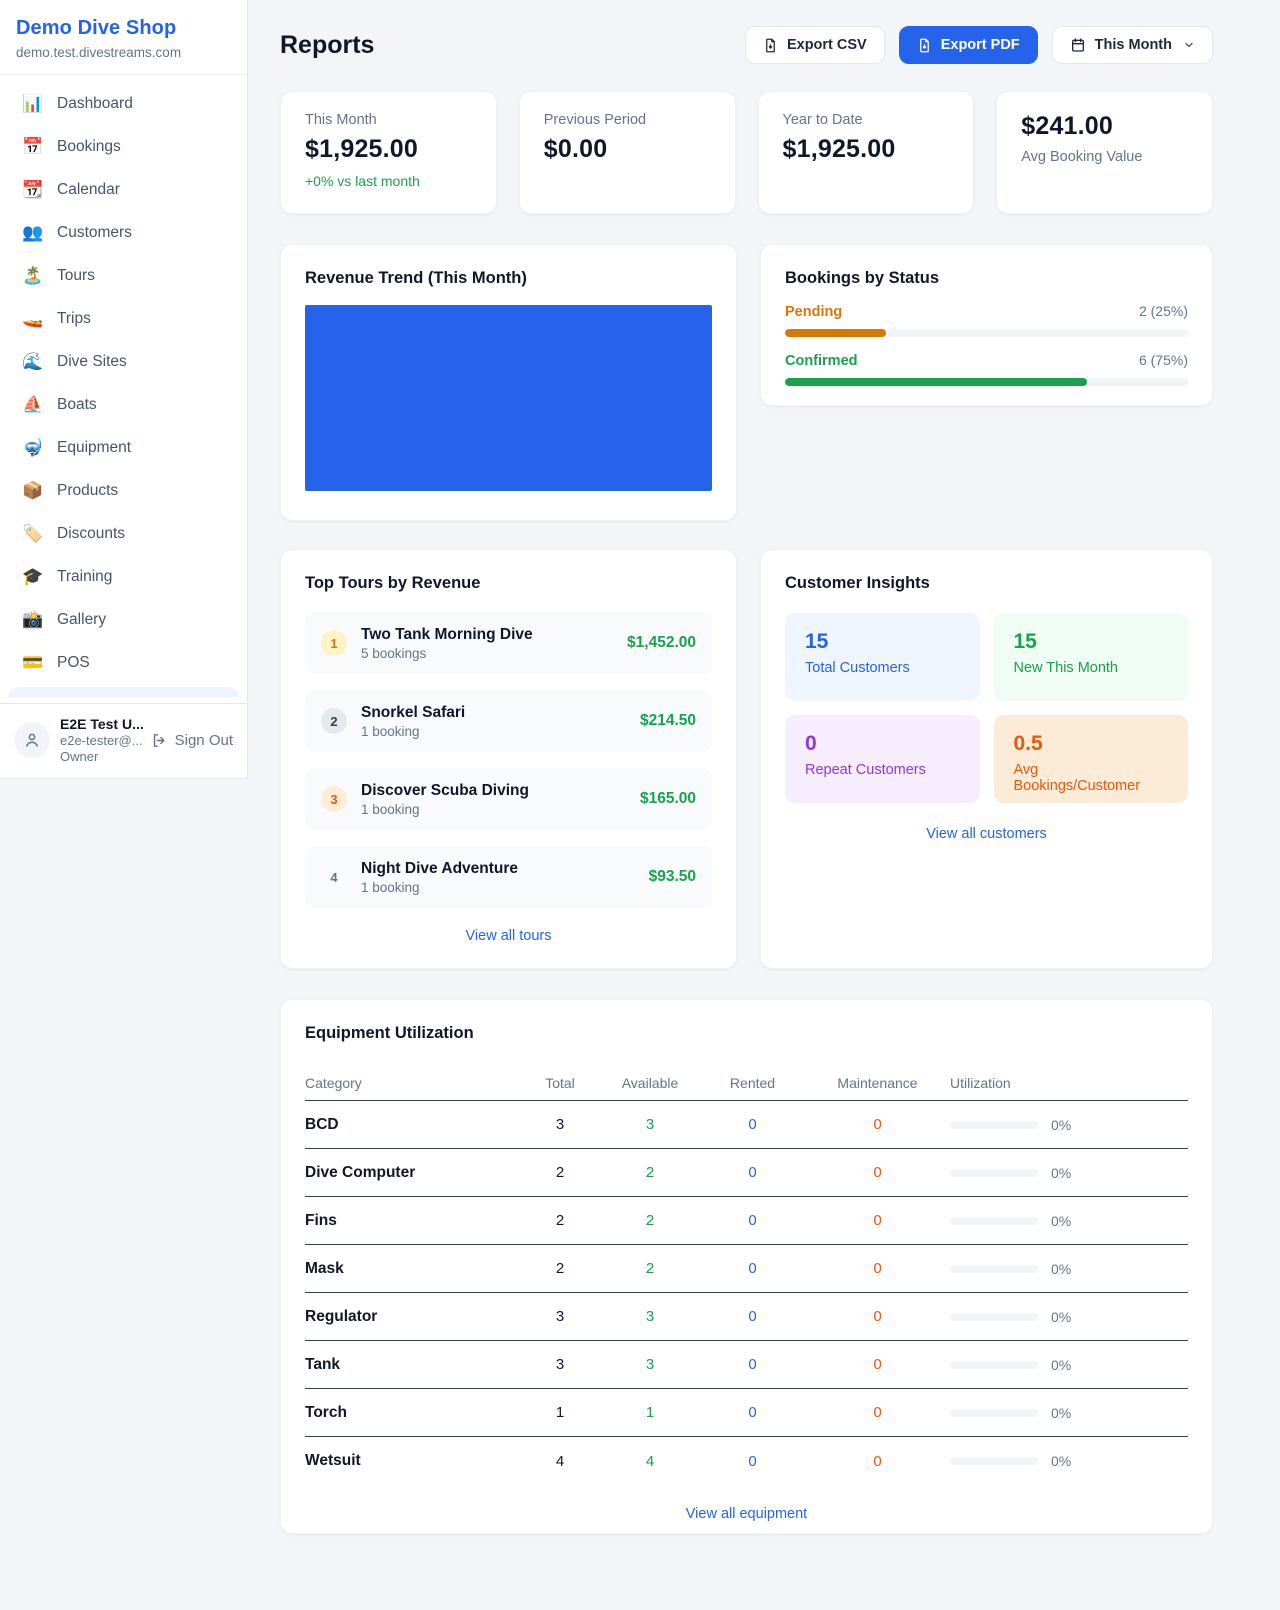 The image size is (1280, 1610). Describe the element at coordinates (334, 877) in the screenshot. I see `rank-badge: 4` at that location.